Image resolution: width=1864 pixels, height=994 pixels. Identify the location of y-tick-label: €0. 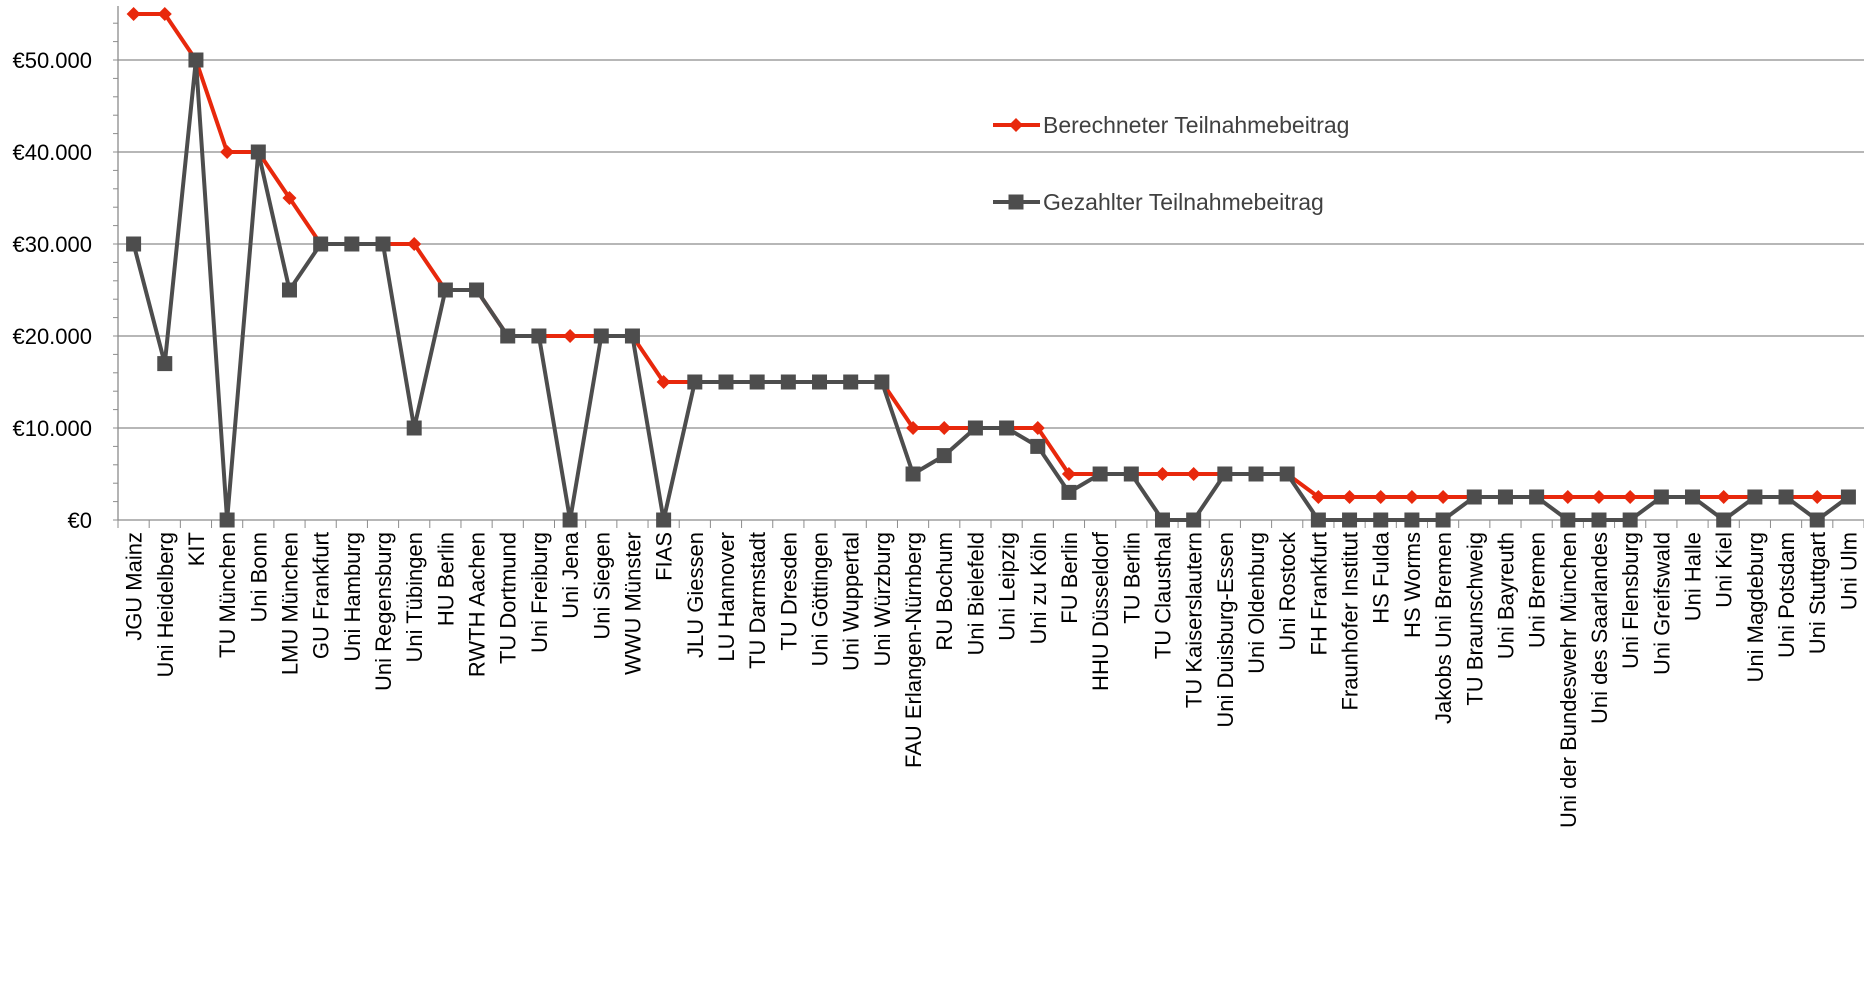
(80, 520).